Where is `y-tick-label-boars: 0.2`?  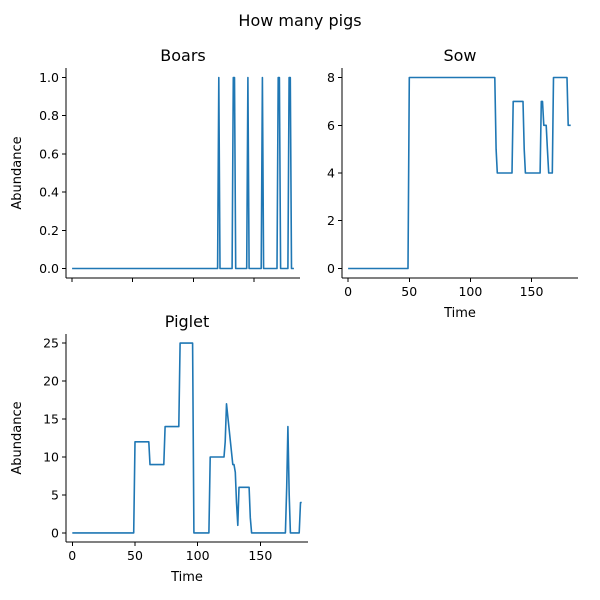 y-tick-label-boars: 0.2 is located at coordinates (49, 230).